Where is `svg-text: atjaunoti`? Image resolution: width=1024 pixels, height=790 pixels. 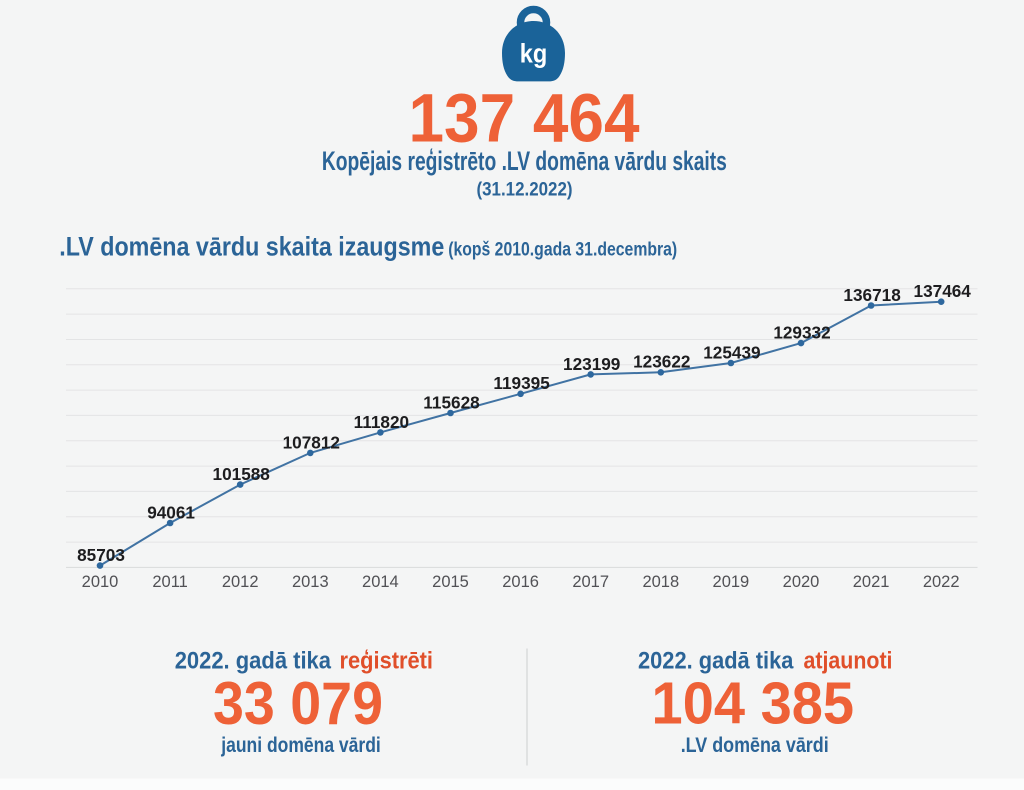 svg-text: atjaunoti is located at coordinates (848, 661).